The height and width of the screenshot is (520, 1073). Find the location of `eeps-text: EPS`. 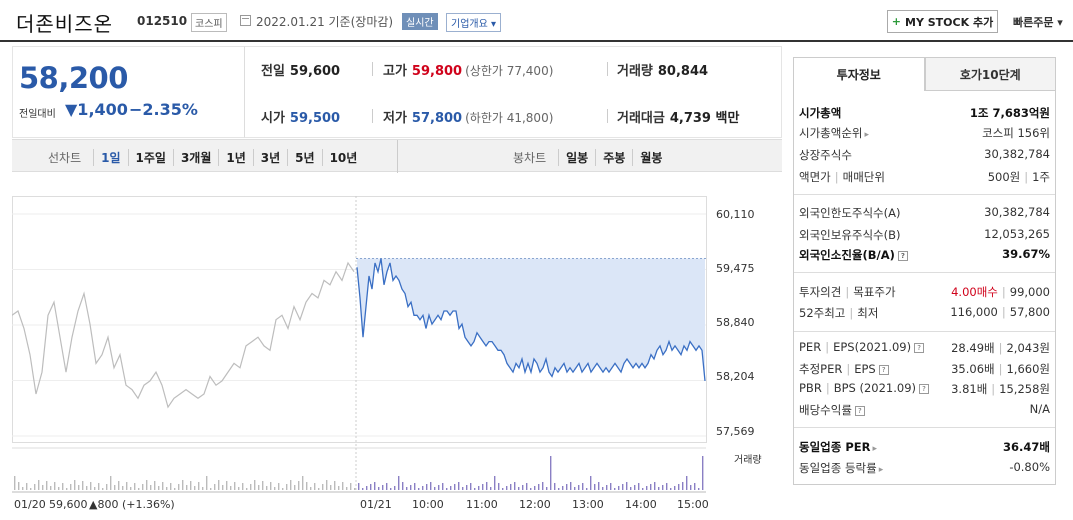

eeps-text: EPS is located at coordinates (865, 369).